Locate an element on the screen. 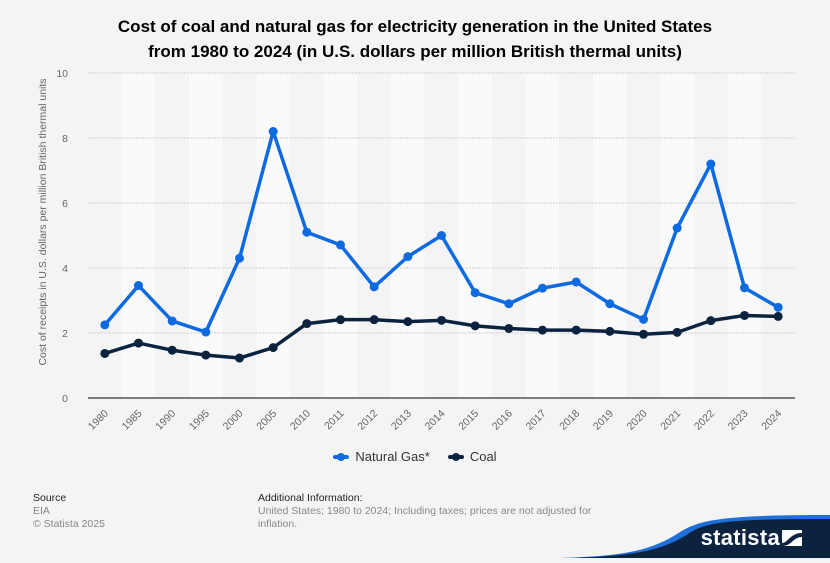 This screenshot has width=830, height=563. x-tick-label: 2000 is located at coordinates (233, 420).